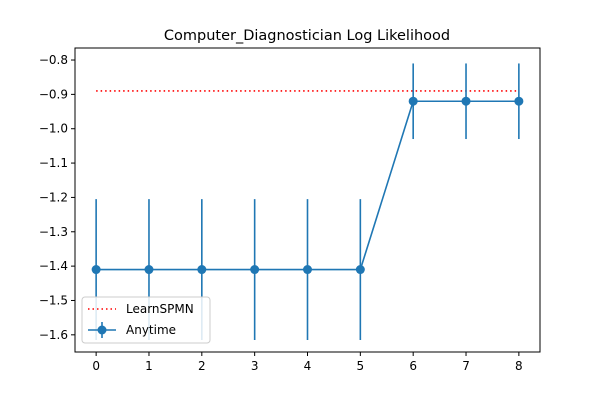 The height and width of the screenshot is (400, 600). I want to click on y-tick-label: −1.0, so click(53, 129).